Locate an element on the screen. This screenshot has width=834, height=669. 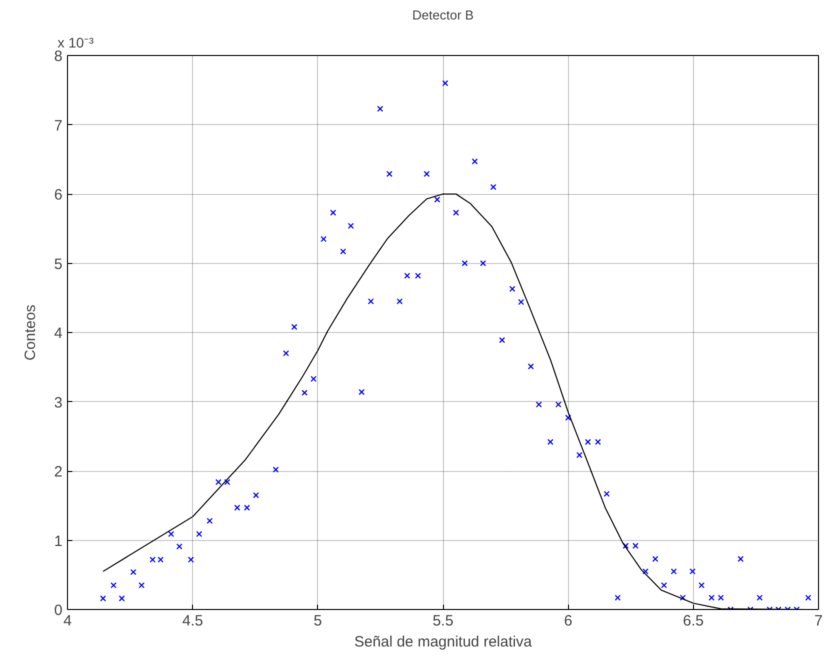
x-axis-title: Señal de magnitud relativa is located at coordinates (443, 642).